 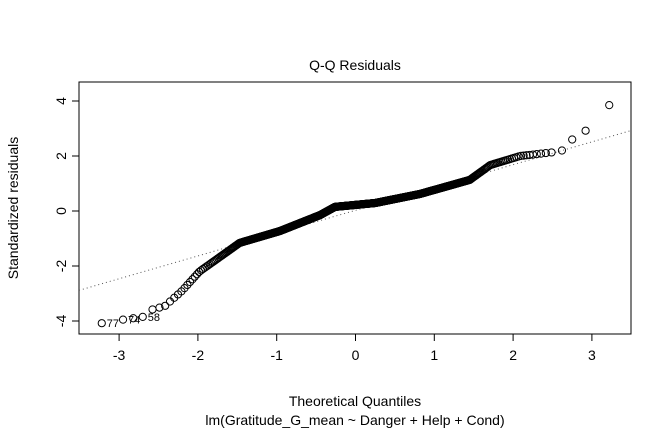 I want to click on point-label: 77, so click(x=113, y=324).